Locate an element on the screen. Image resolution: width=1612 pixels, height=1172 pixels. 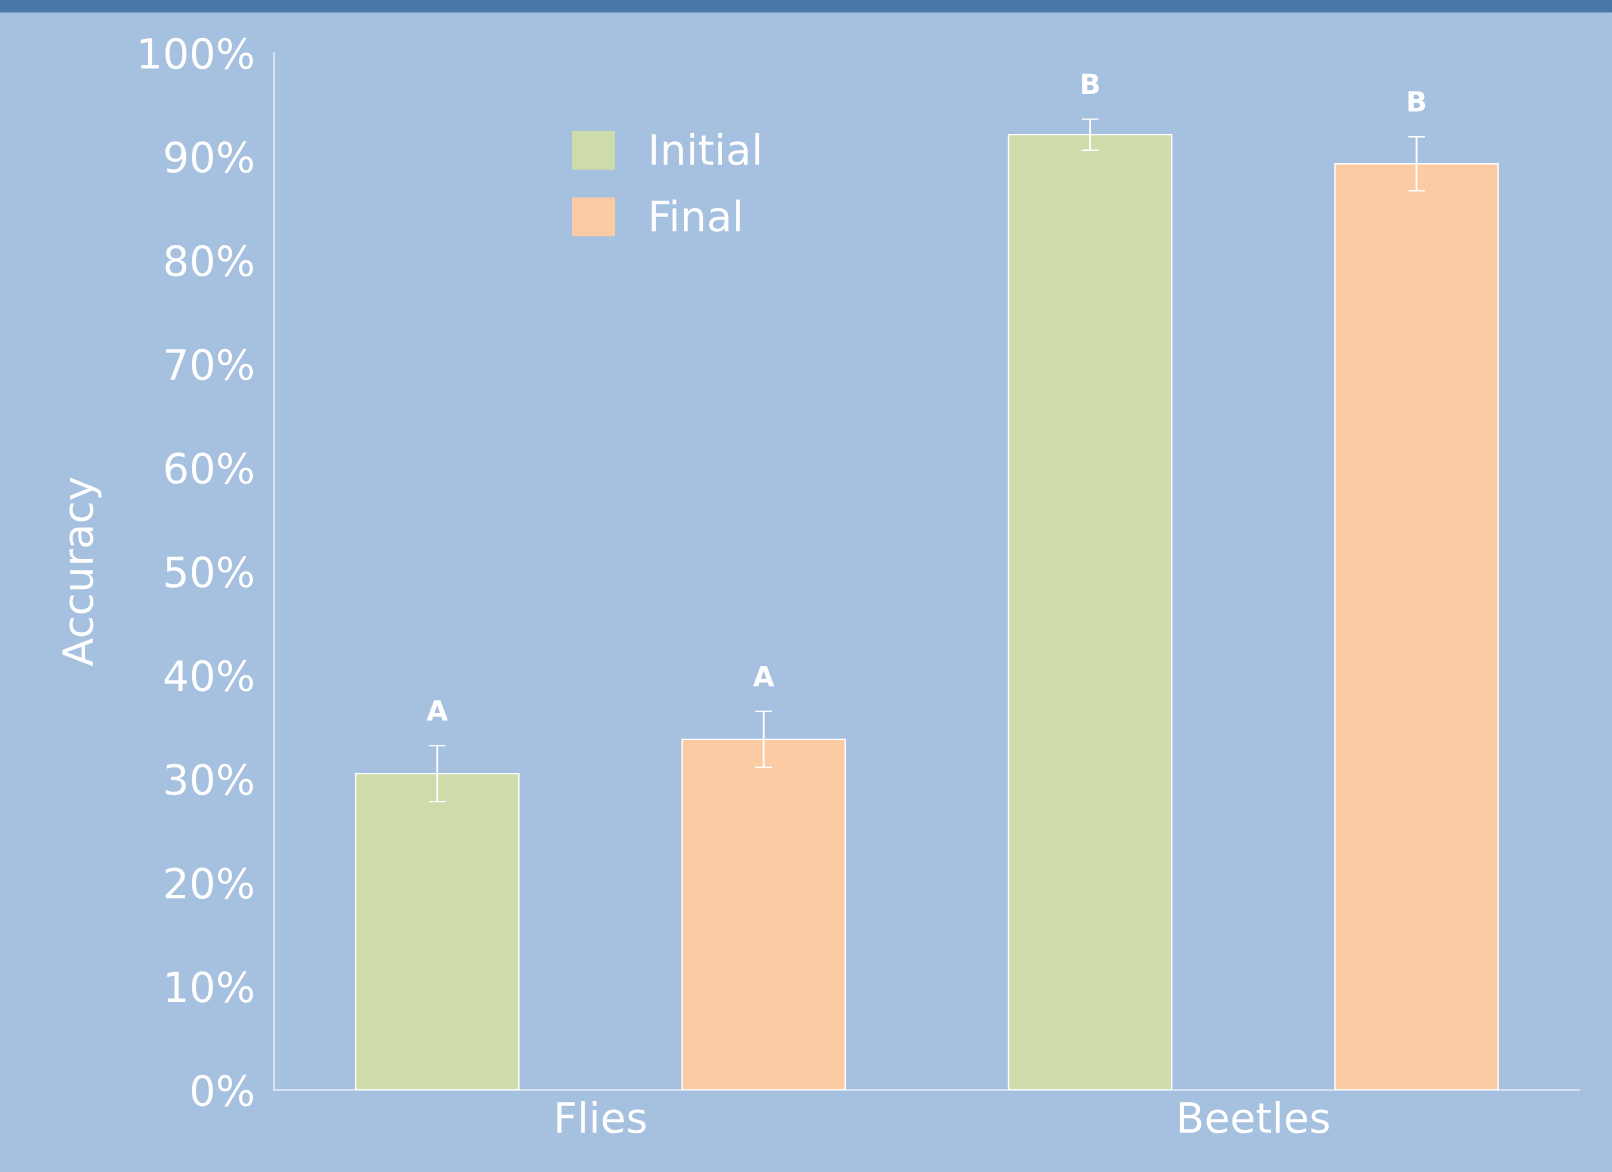
y-tick-label: 100% is located at coordinates (196, 53).